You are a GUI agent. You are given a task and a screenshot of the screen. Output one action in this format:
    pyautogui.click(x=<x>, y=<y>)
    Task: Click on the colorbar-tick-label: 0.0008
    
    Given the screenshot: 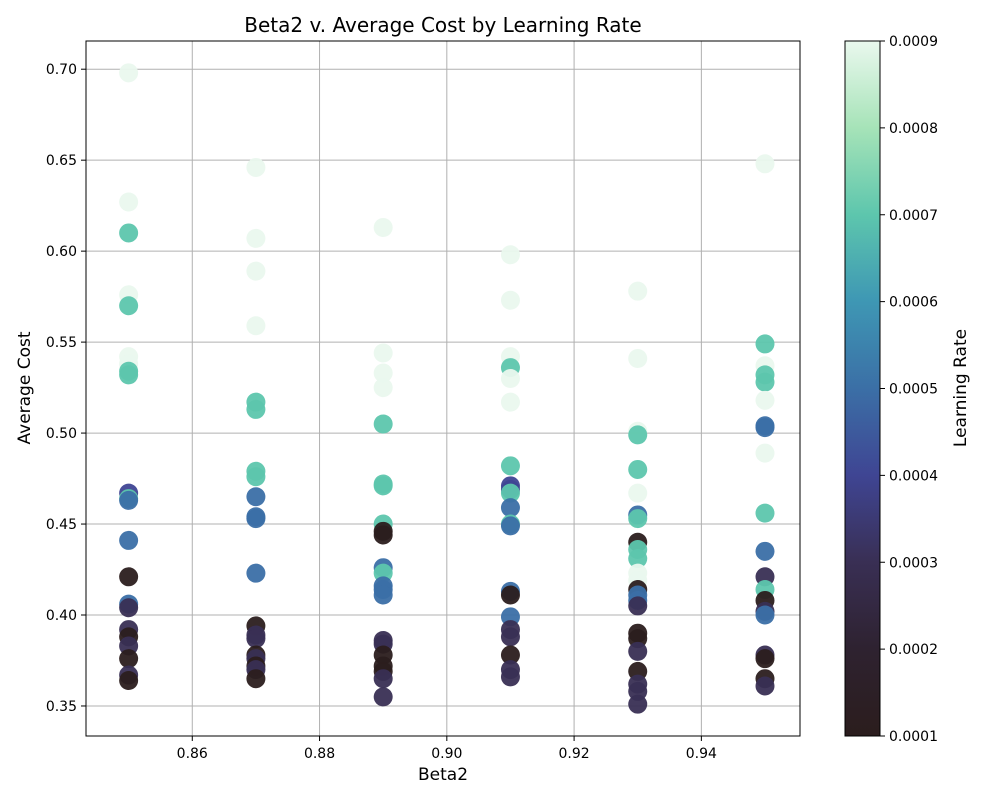 What is the action you would take?
    pyautogui.click(x=913, y=129)
    